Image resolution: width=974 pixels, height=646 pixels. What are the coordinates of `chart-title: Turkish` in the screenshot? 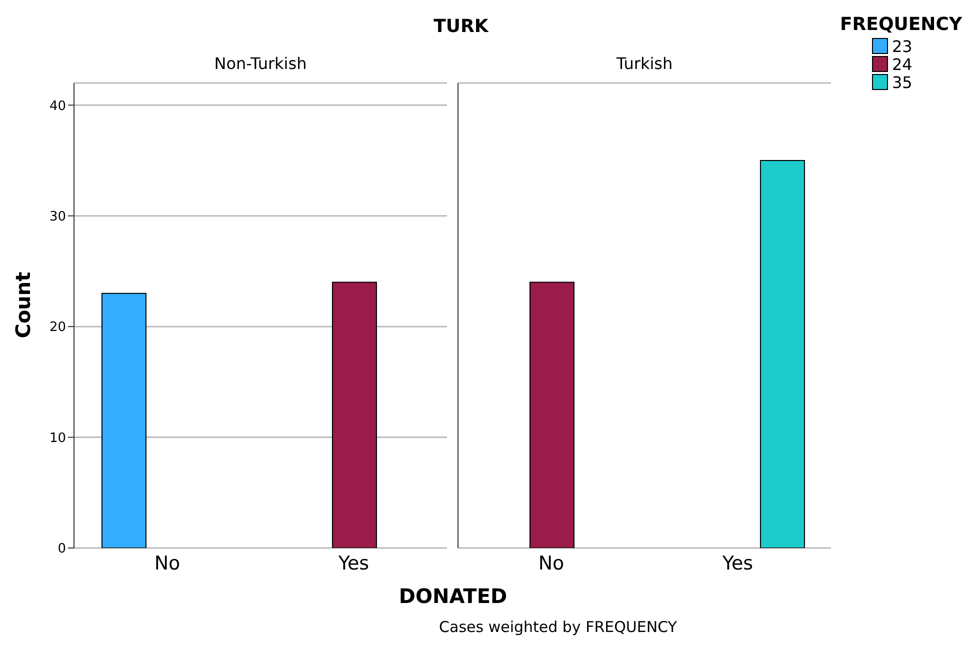 It's located at (644, 63).